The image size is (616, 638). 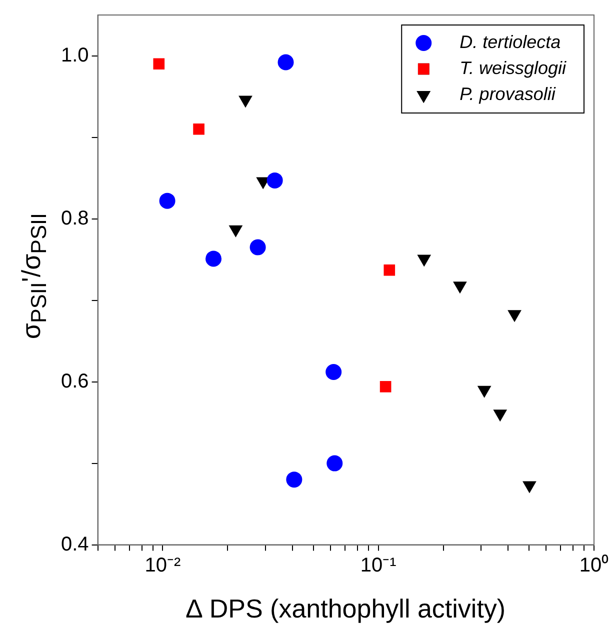 What do you see at coordinates (74, 218) in the screenshot?
I see `y-tick-label: 0.8` at bounding box center [74, 218].